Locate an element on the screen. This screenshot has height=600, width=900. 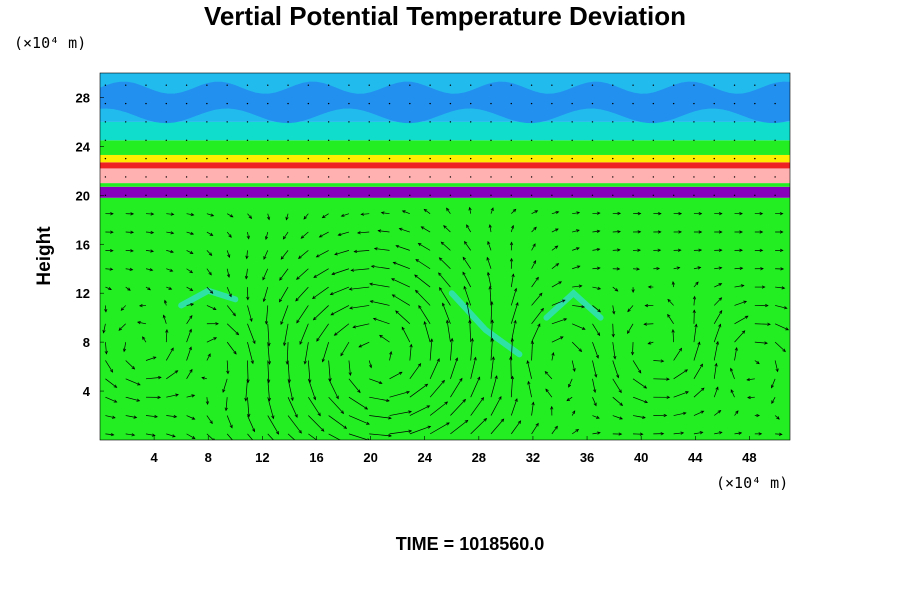
y-tick-label: 24 is located at coordinates (83, 146).